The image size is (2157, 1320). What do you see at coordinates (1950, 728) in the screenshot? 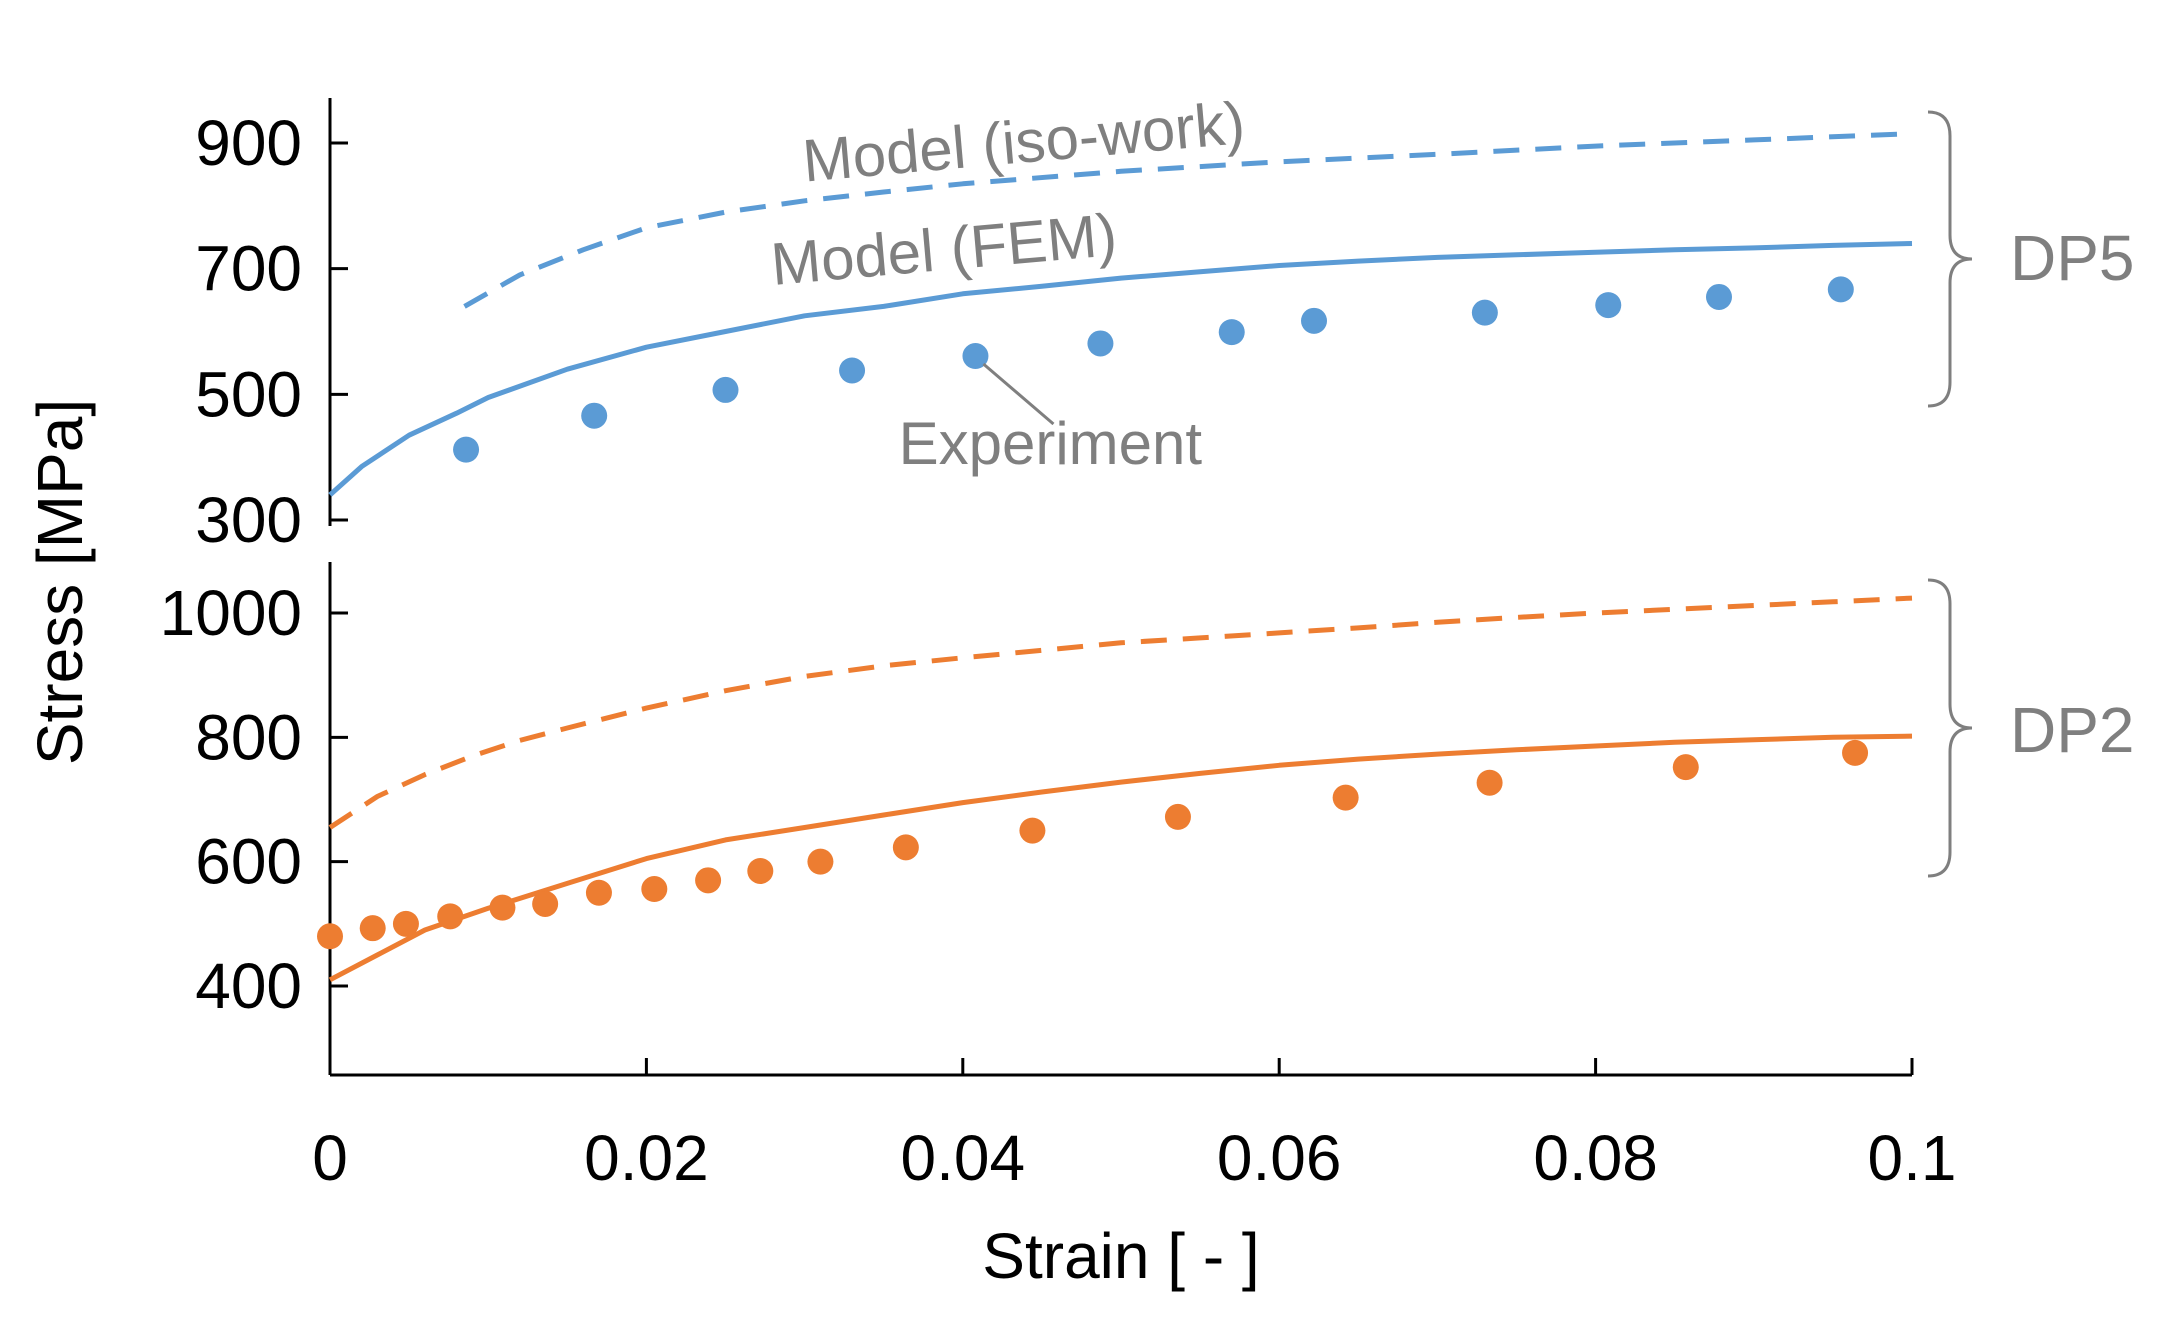
I see `dp2-bracket` at bounding box center [1950, 728].